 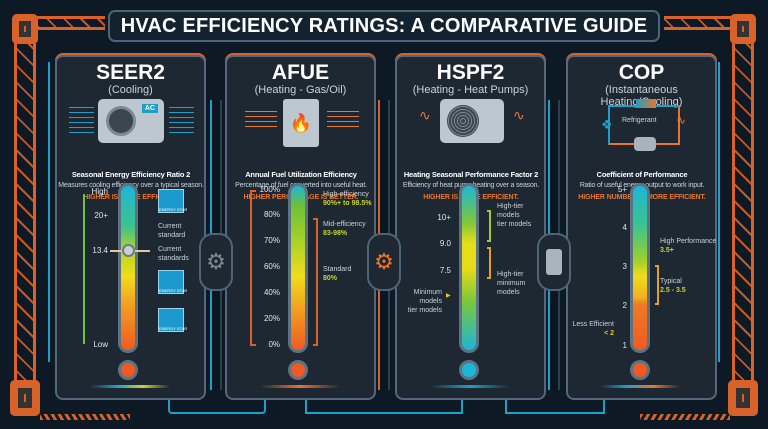 What do you see at coordinates (330, 278) in the screenshot?
I see `annotation-value: 80%` at bounding box center [330, 278].